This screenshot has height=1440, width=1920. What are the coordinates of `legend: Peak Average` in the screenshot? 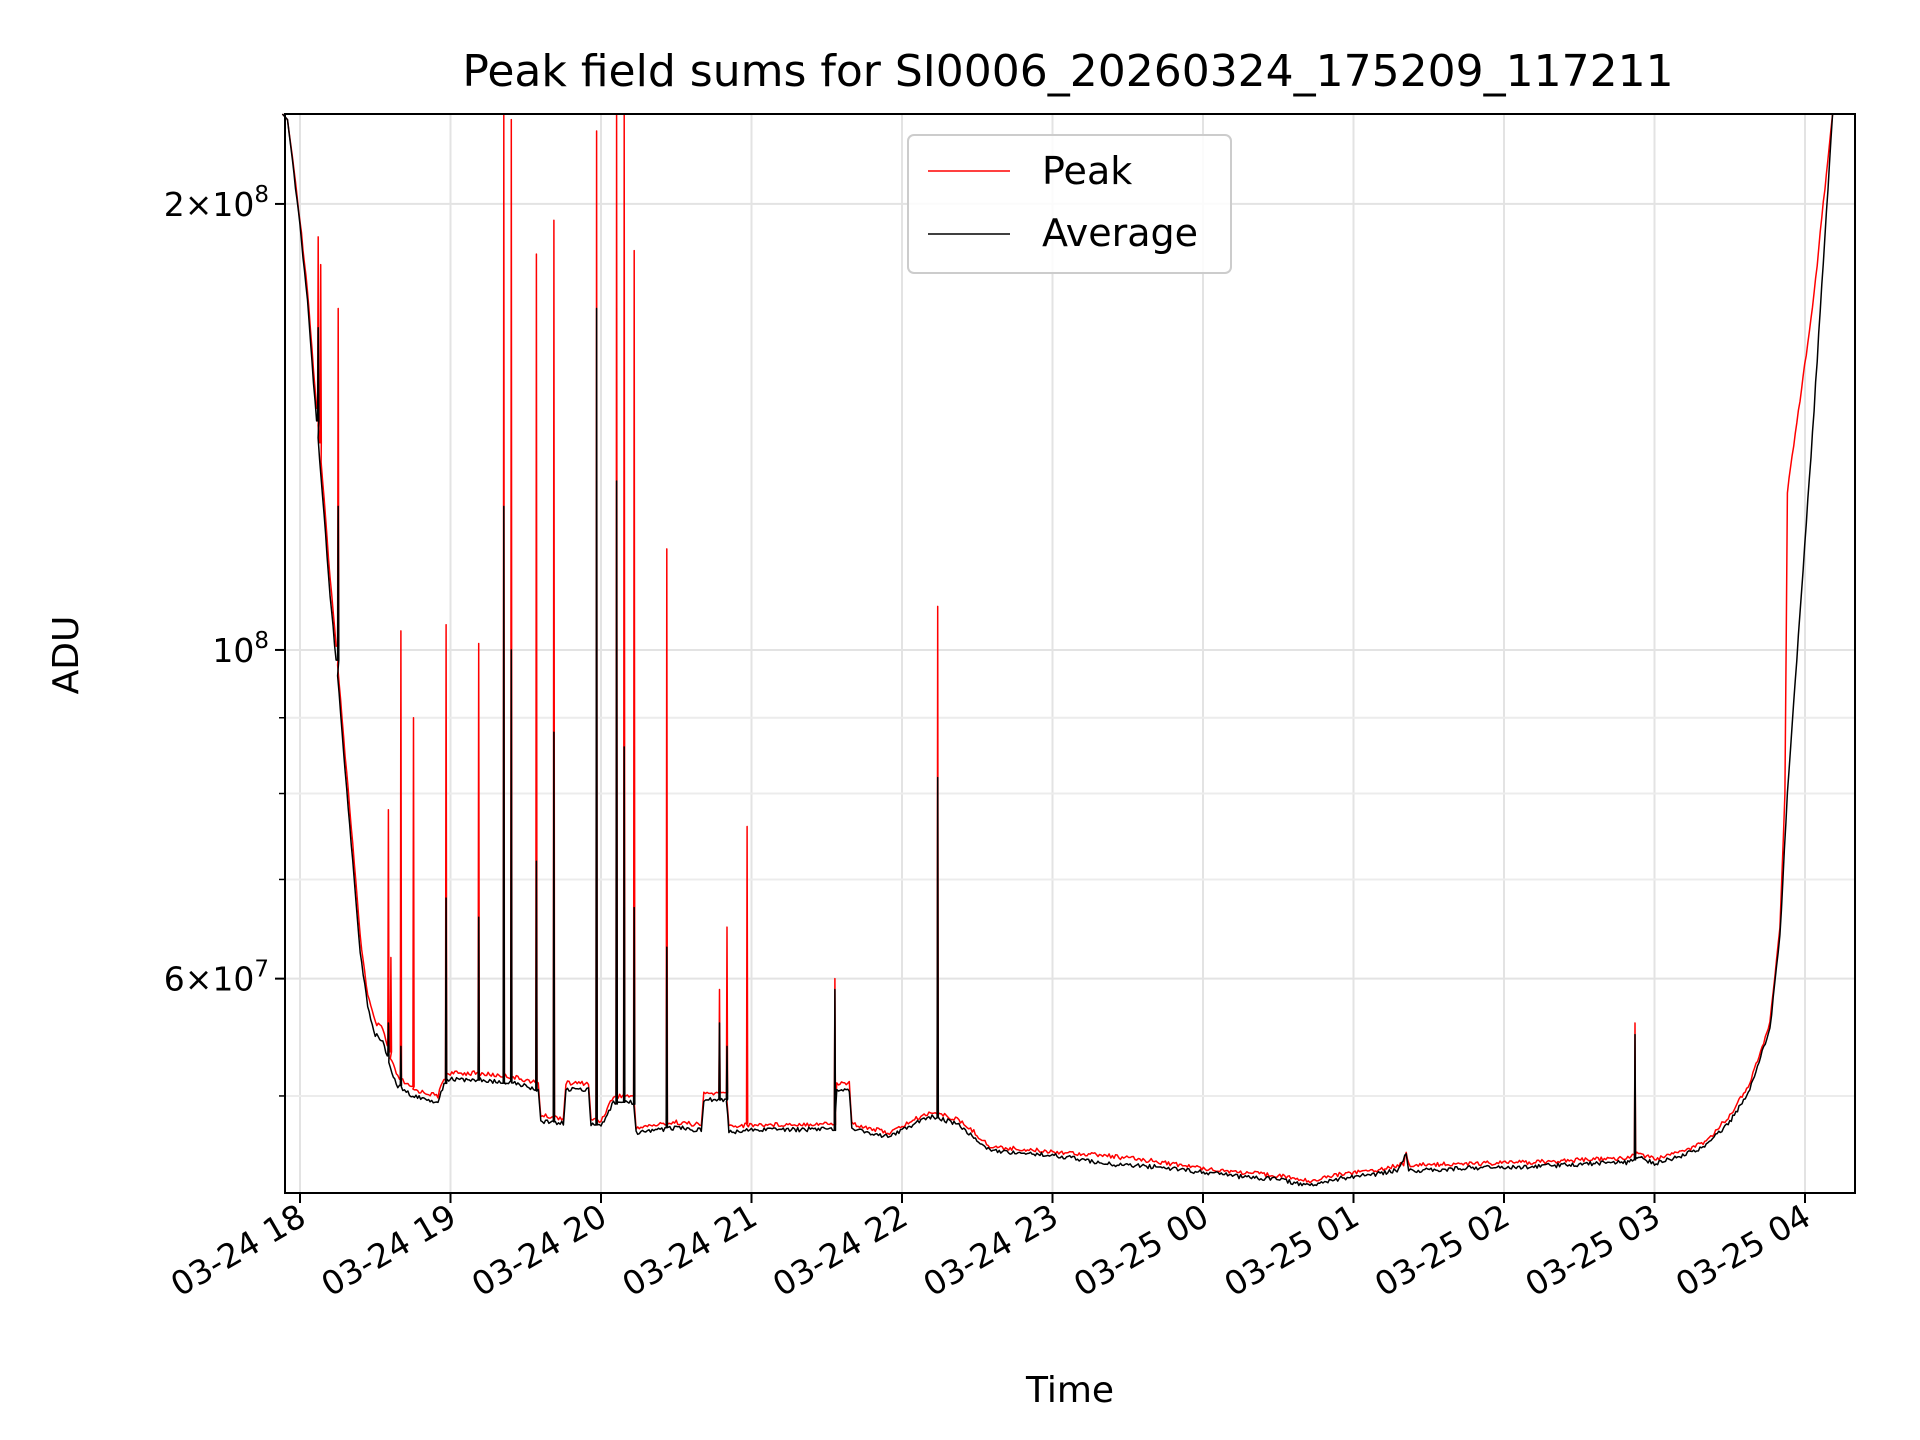 It's located at (1069, 204).